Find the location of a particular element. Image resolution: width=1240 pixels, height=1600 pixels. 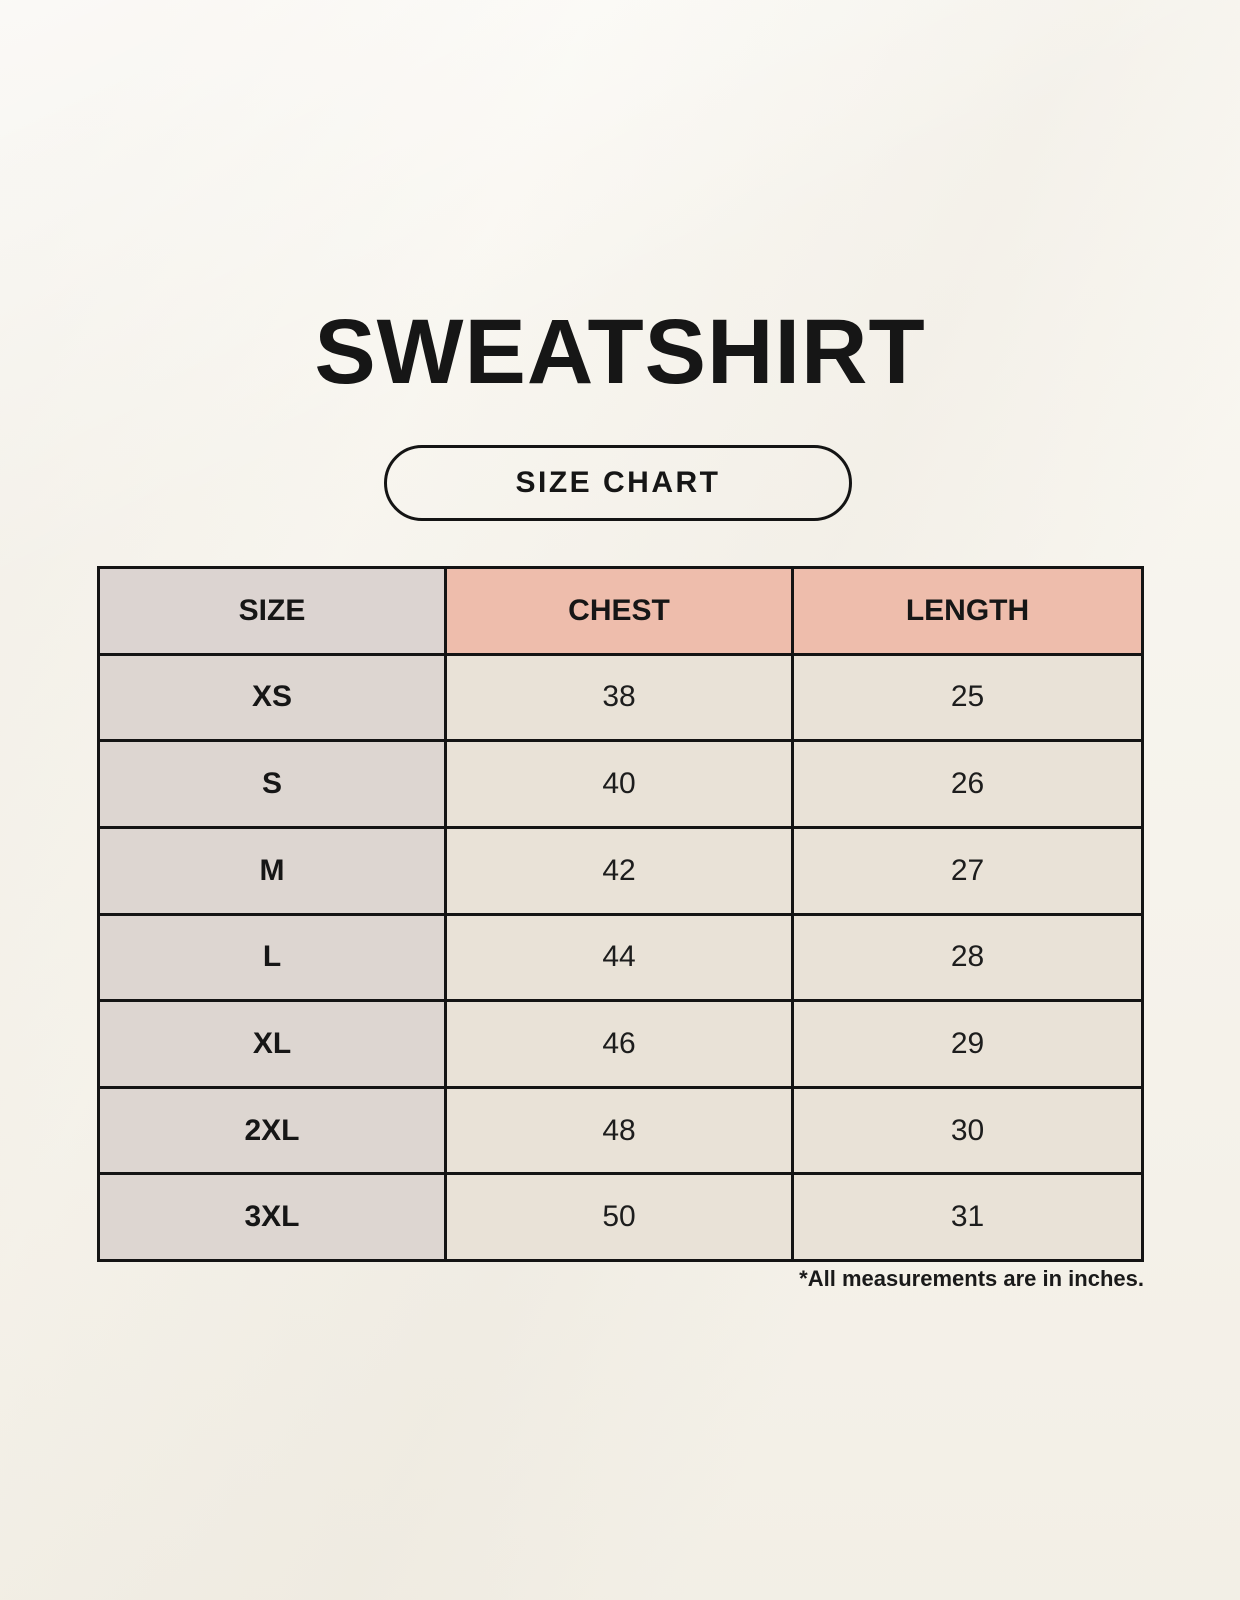

table-row: M 42 27 is located at coordinates (620, 872).